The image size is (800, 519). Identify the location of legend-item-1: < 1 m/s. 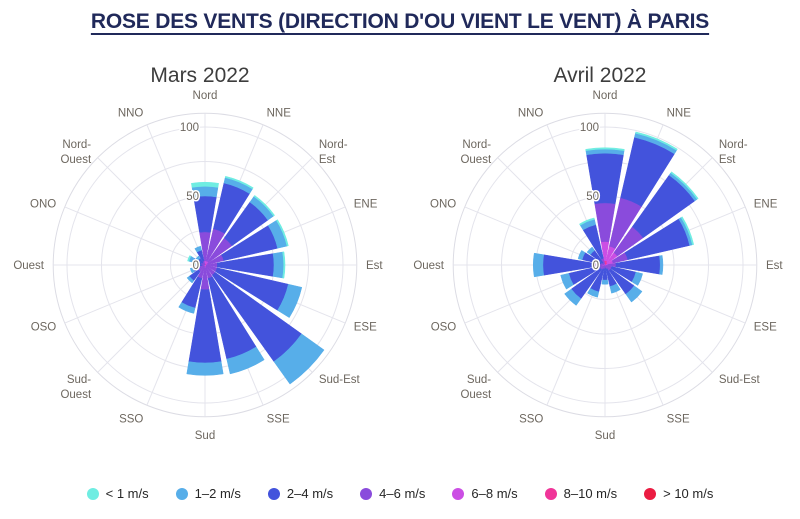
(118, 493).